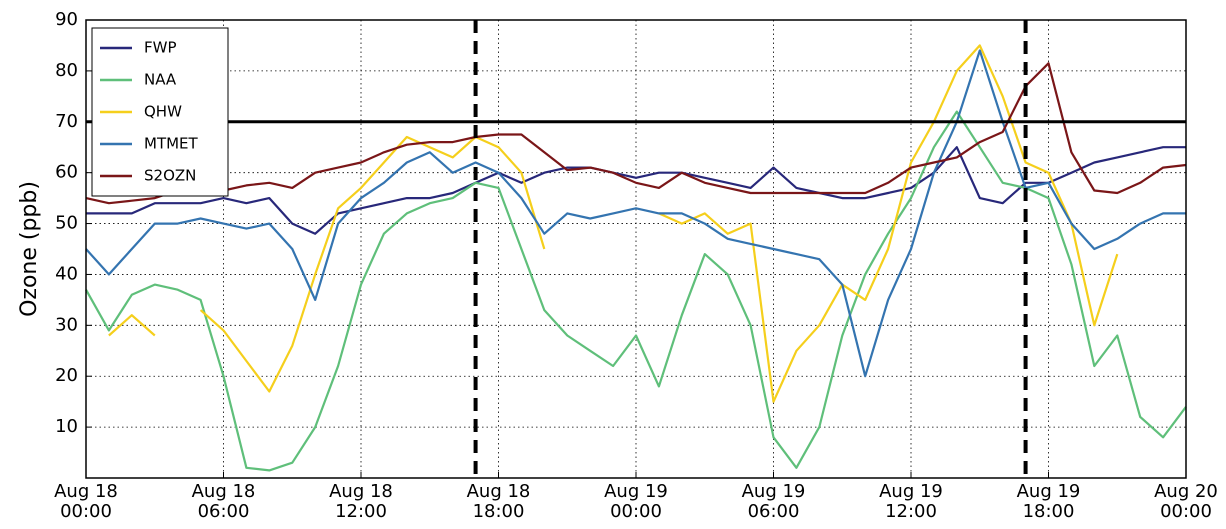 This screenshot has width=1226, height=529. Describe the element at coordinates (171, 144) in the screenshot. I see `legend-label: MTMET` at that location.